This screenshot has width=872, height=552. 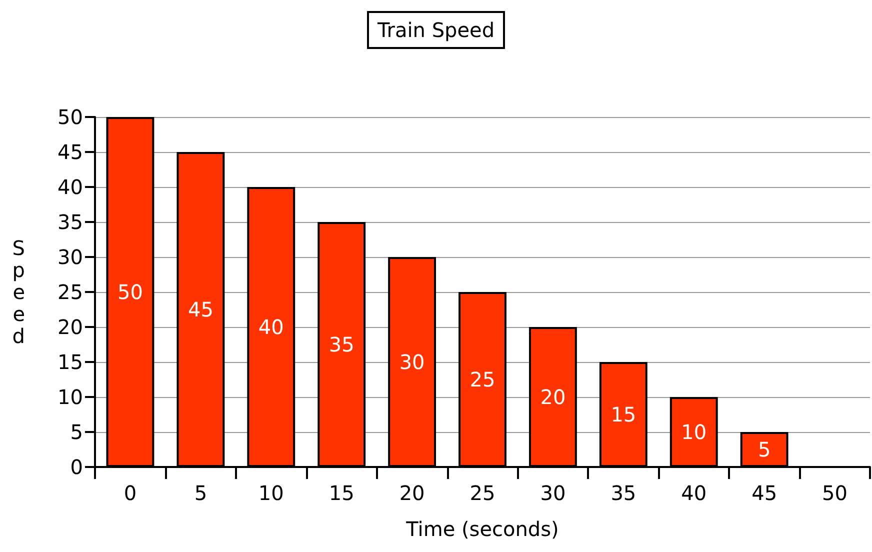 I want to click on y-tick-label: 40, so click(x=70, y=187).